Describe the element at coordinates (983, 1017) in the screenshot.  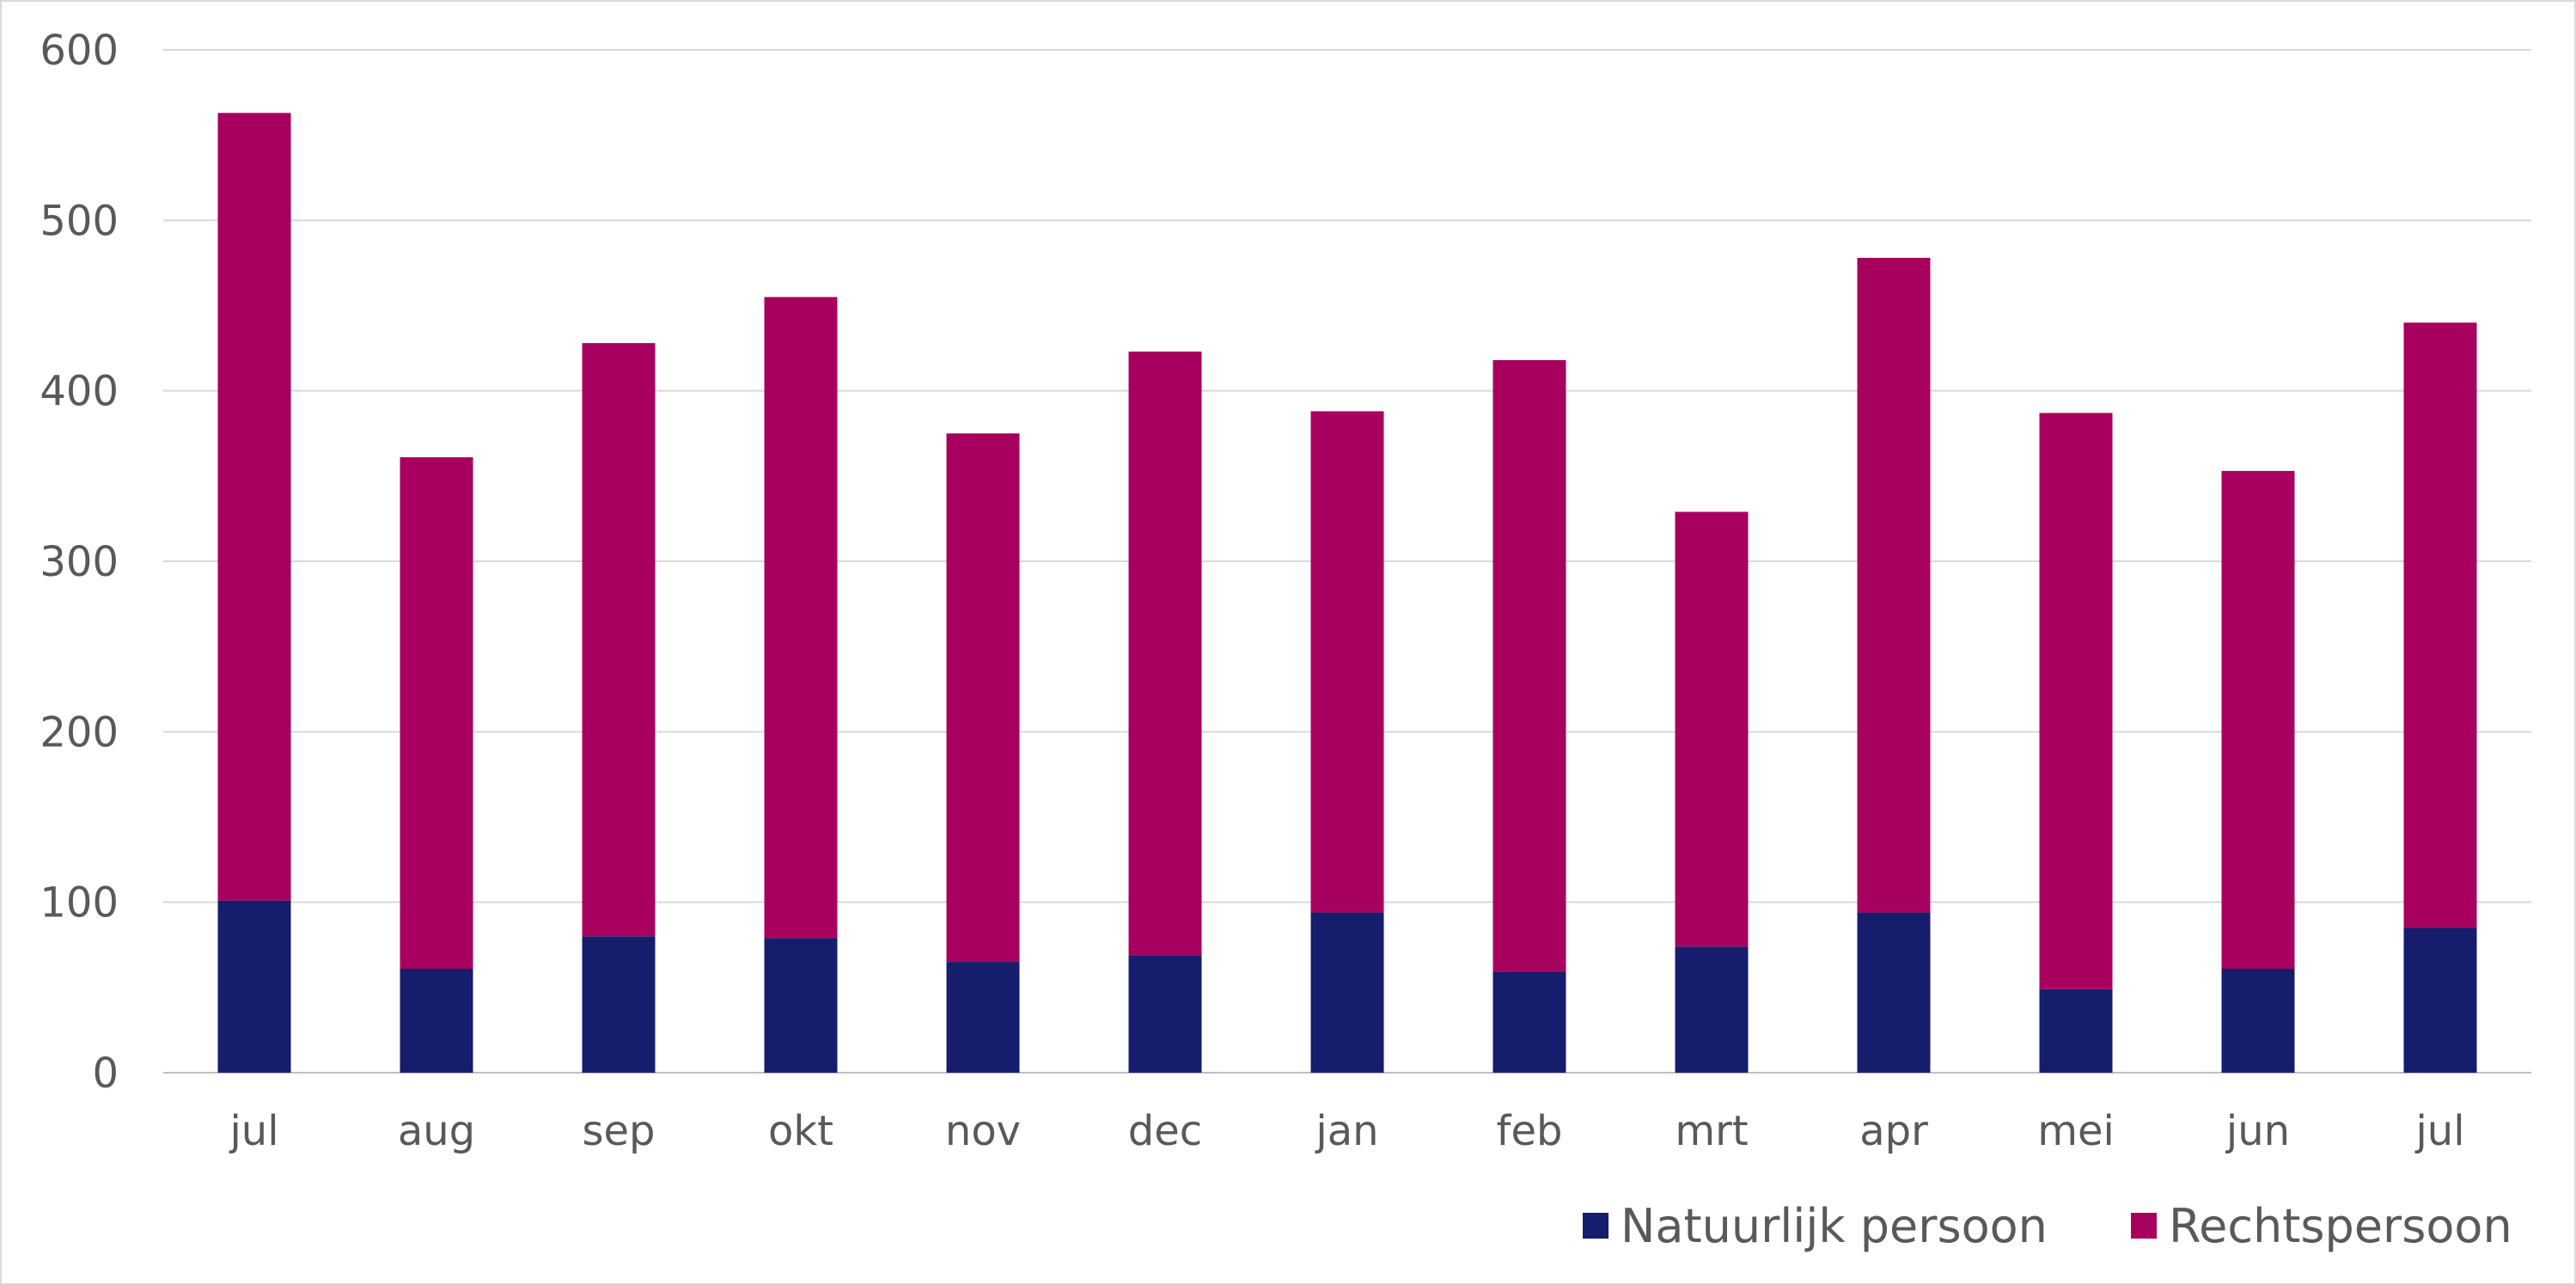
I see `bar-natuurlijk-persoon-nov` at that location.